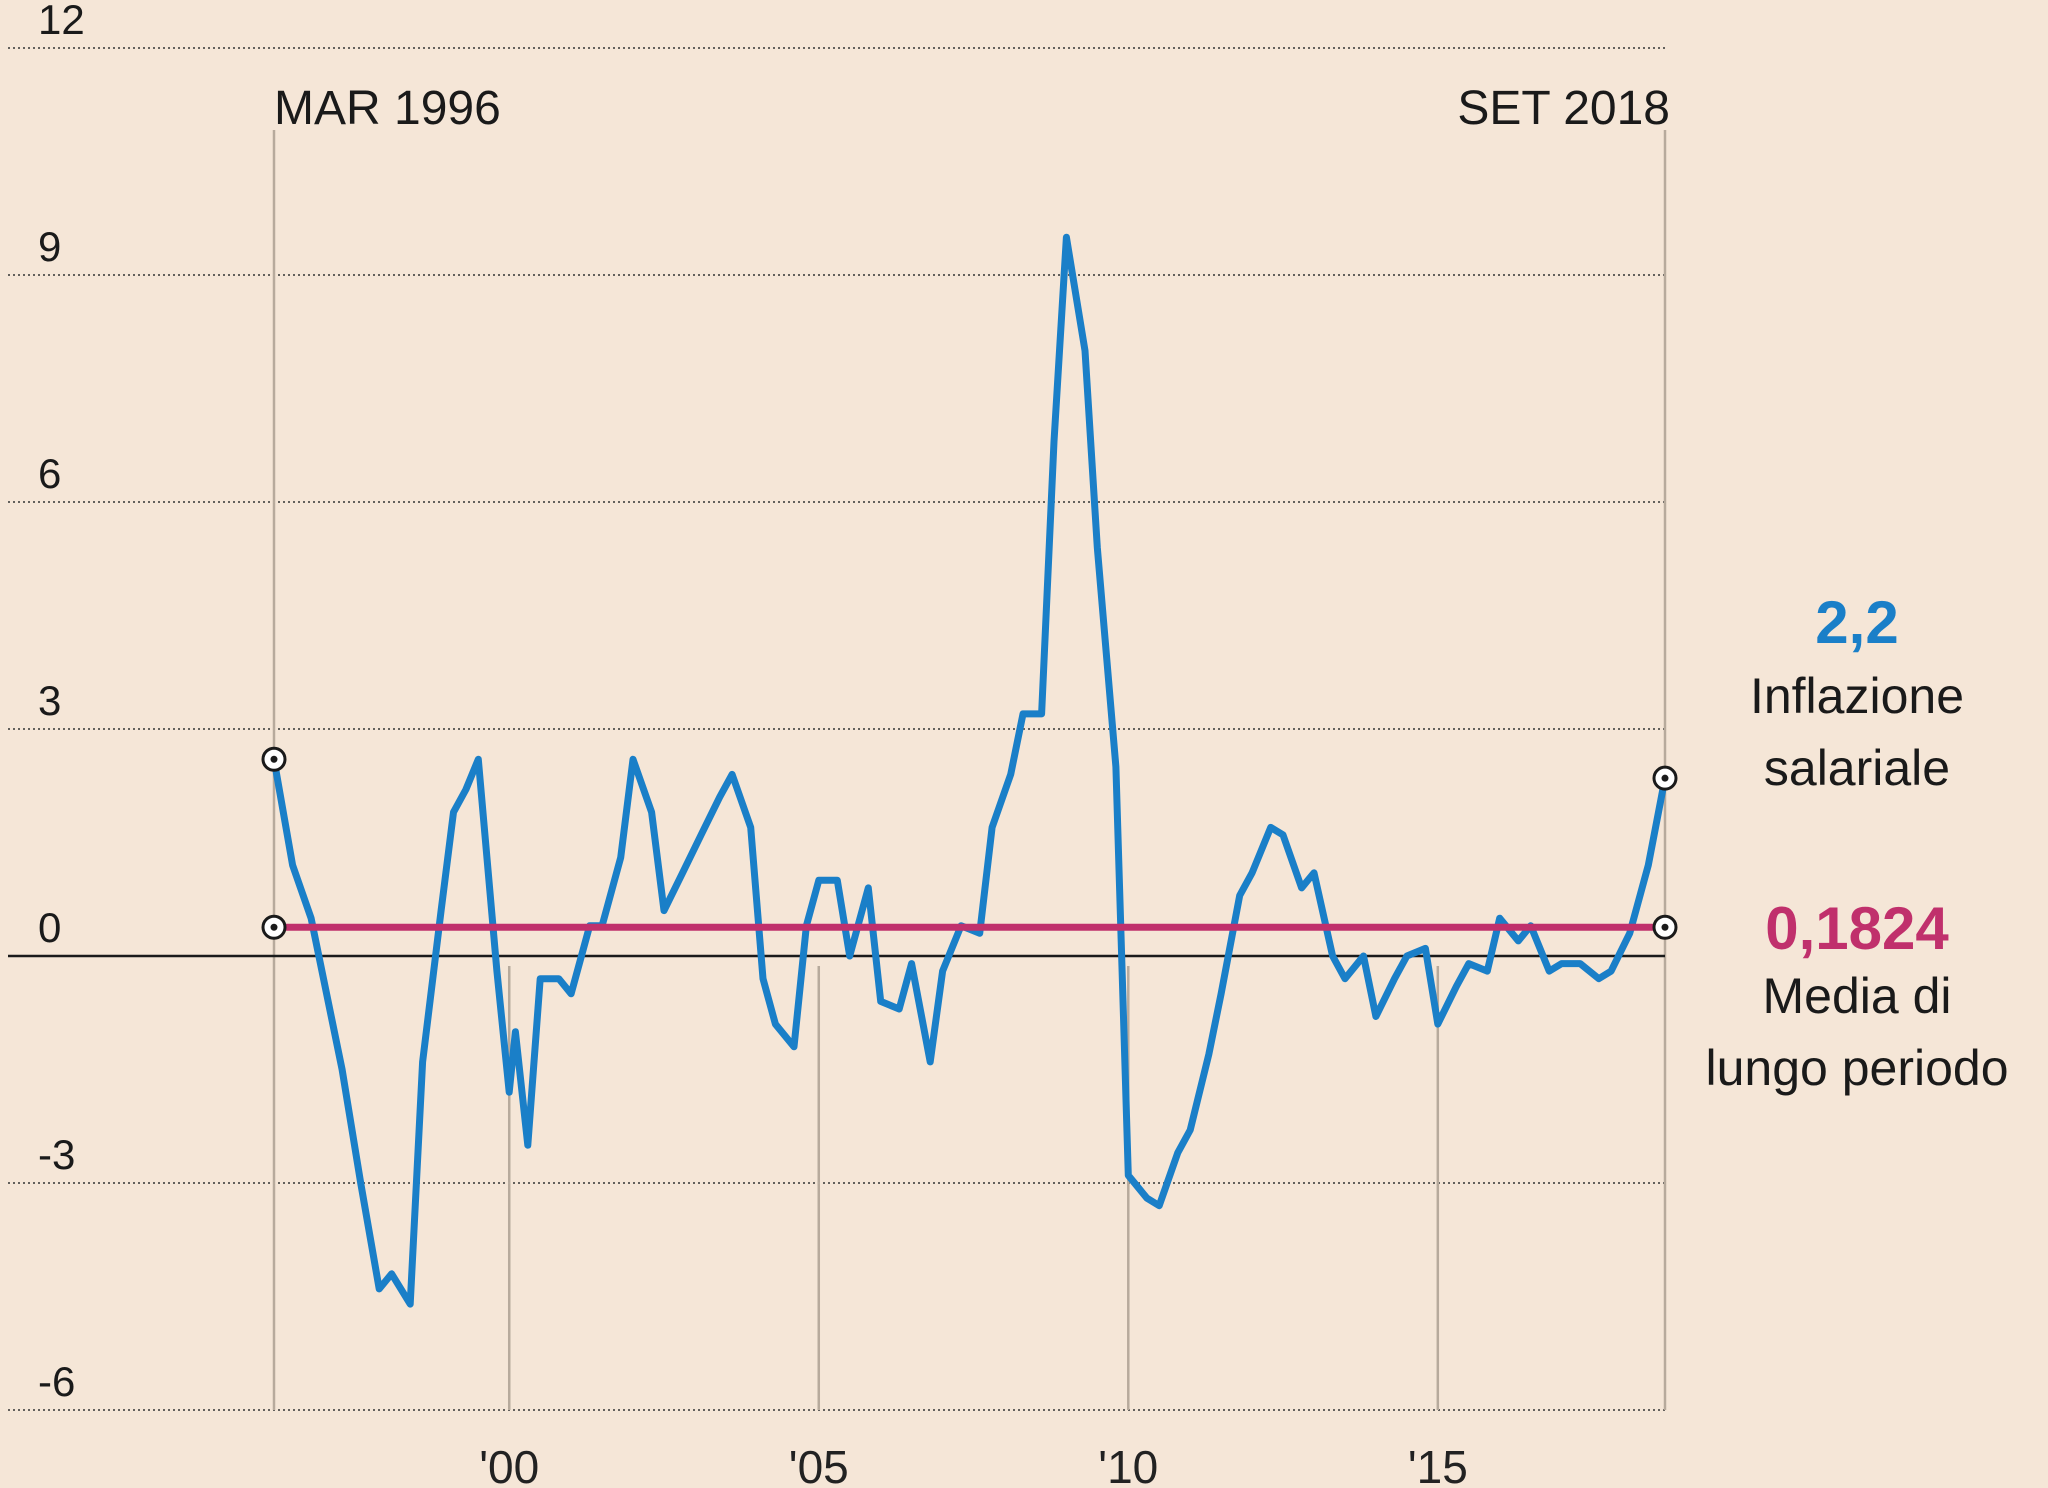 This screenshot has width=2048, height=1488. I want to click on wage-end-marker, so click(1665, 778).